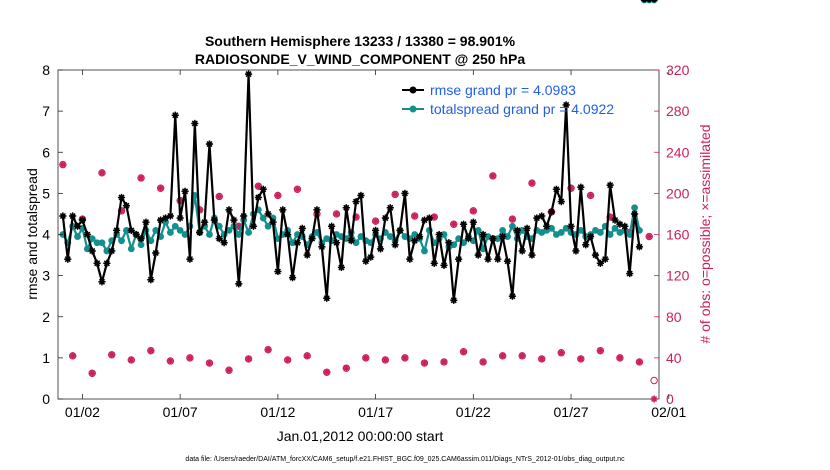 Image resolution: width=830 pixels, height=470 pixels. What do you see at coordinates (670, 399) in the screenshot?
I see `y-right-tick-label: 0` at bounding box center [670, 399].